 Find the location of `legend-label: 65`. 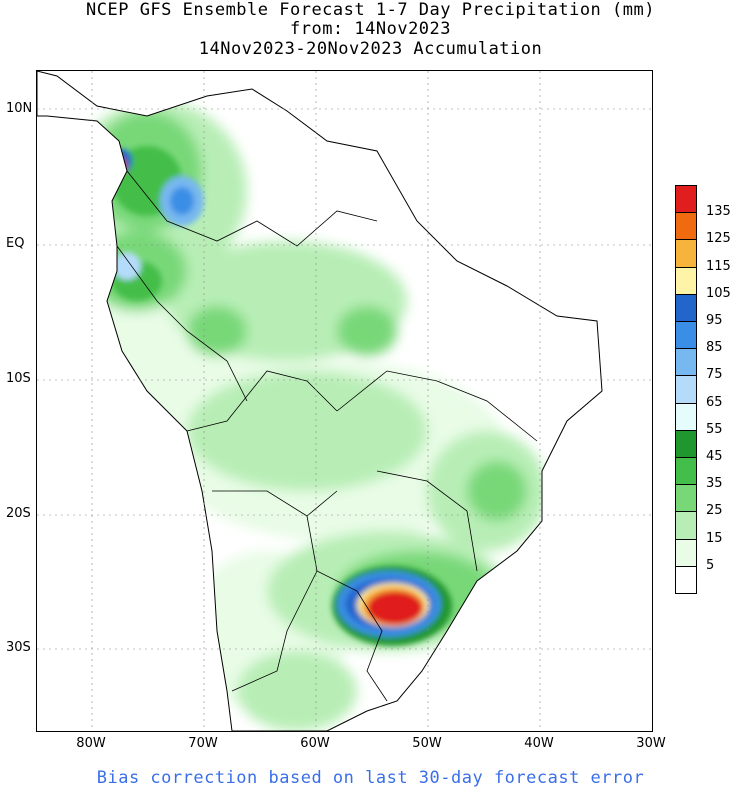

legend-label: 65 is located at coordinates (714, 402).